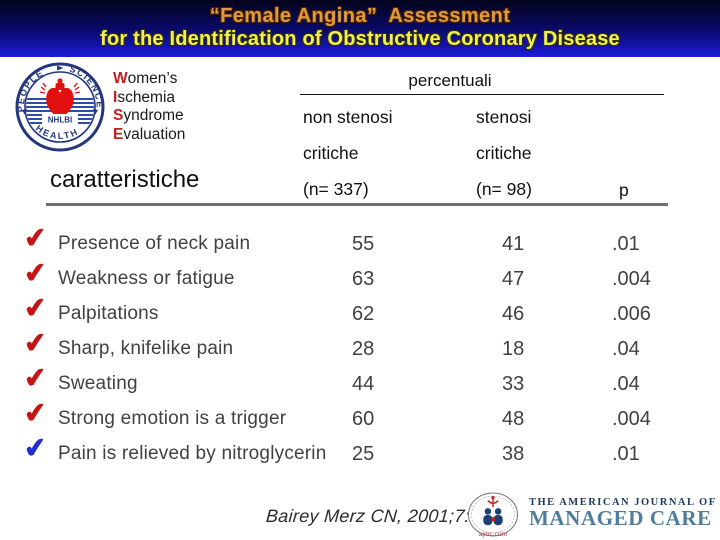  What do you see at coordinates (146, 97) in the screenshot?
I see `wise-rest: schemia` at bounding box center [146, 97].